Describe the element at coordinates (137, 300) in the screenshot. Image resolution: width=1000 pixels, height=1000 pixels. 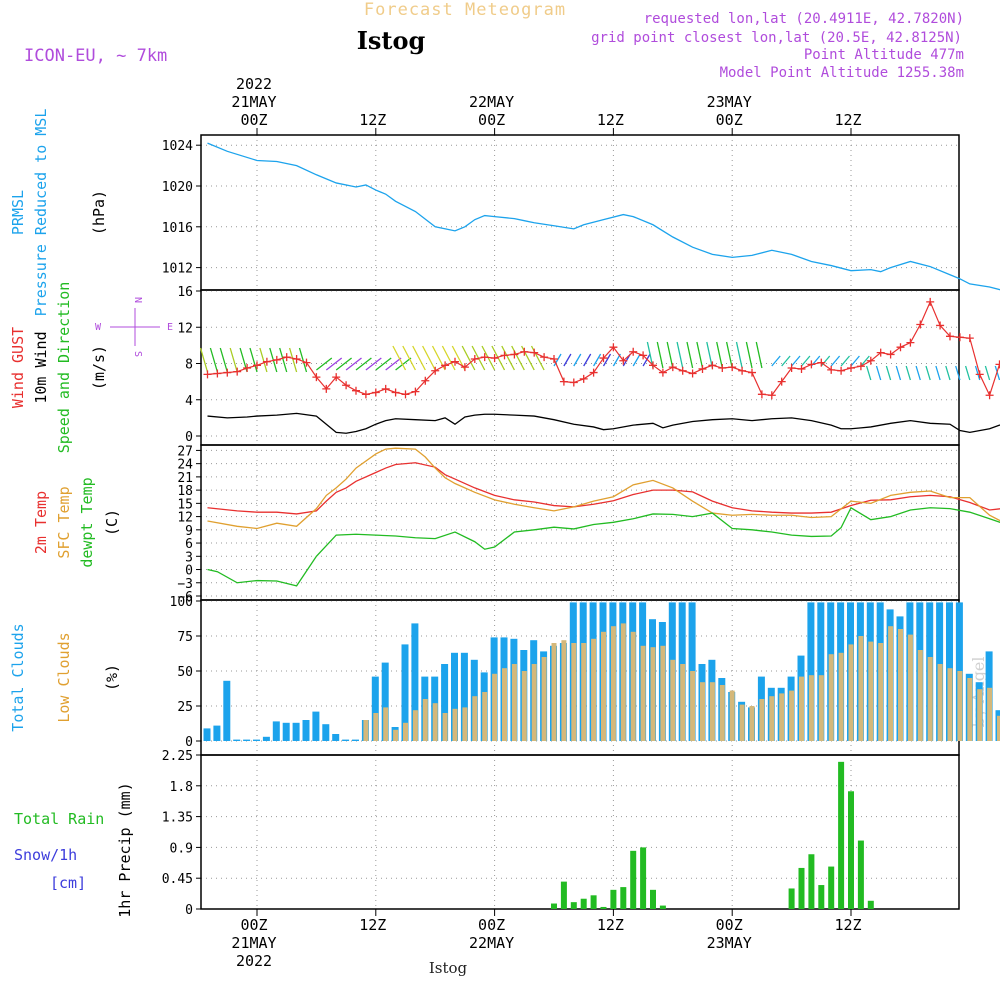
I see `compass-n-label: N` at that location.